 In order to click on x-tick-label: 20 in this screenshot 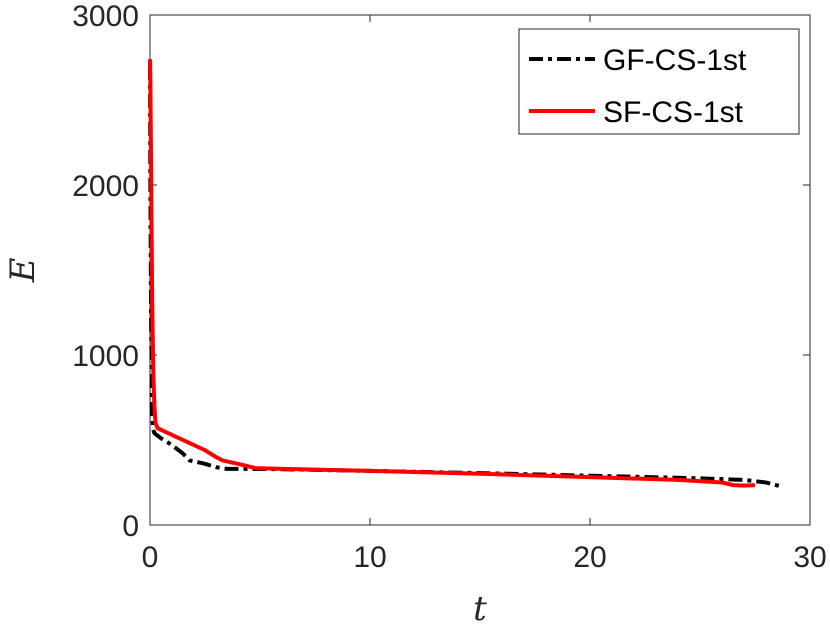, I will do `click(589, 557)`.